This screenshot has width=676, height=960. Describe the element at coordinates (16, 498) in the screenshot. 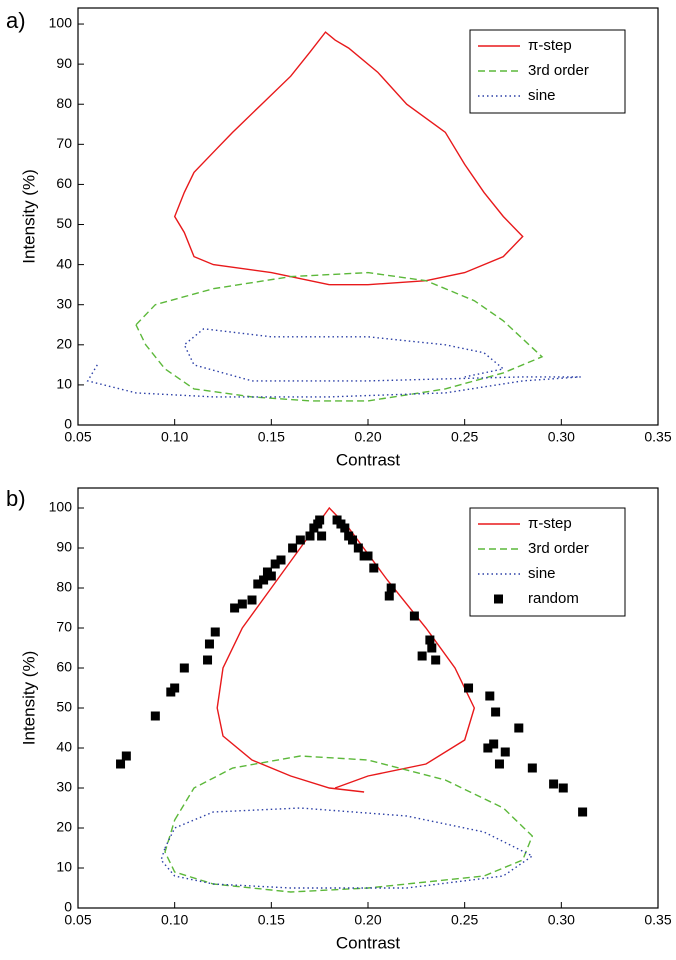

I see `panel-label: b)` at that location.